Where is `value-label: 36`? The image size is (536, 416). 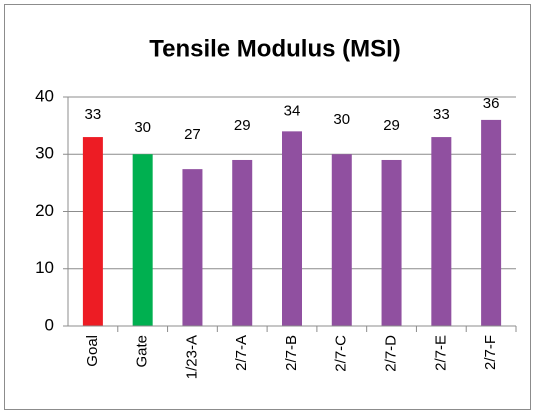
value-label: 36 is located at coordinates (491, 103).